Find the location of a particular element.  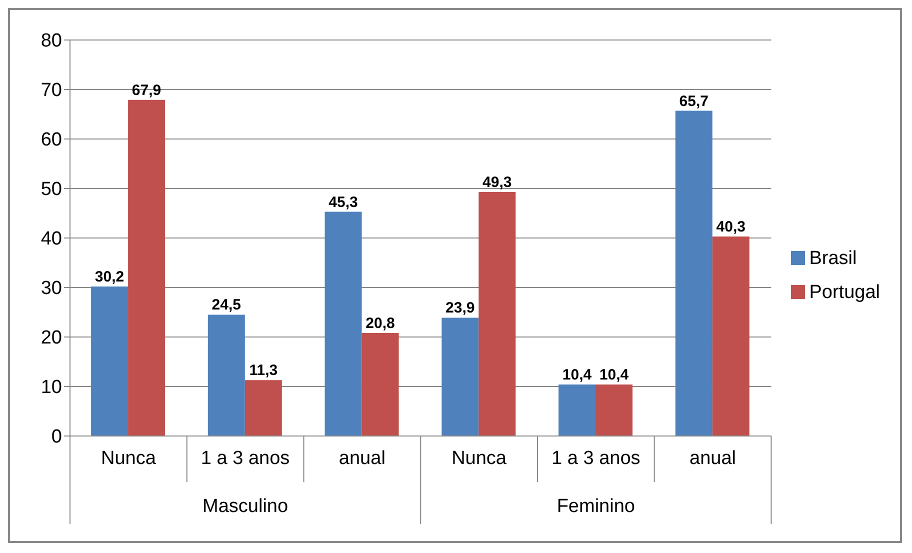

data-label: 49,3 is located at coordinates (497, 182).